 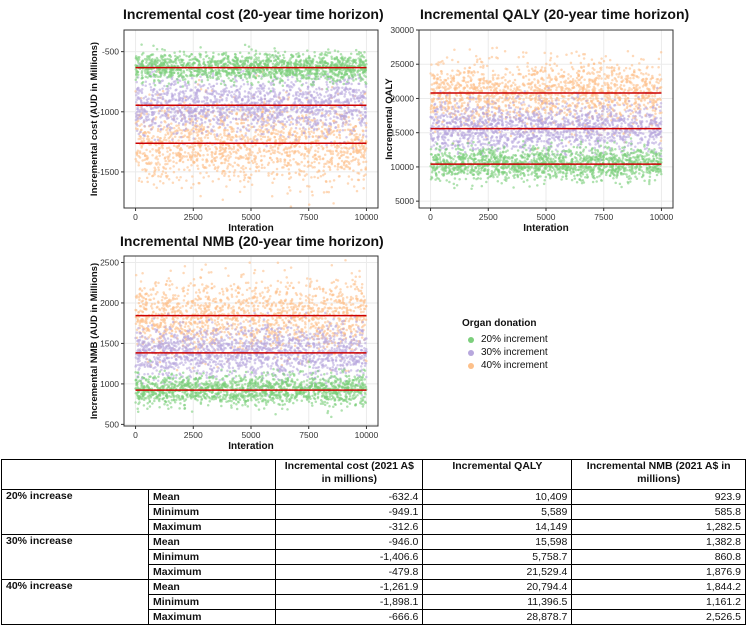 What do you see at coordinates (251, 217) in the screenshot?
I see `x-tick-label: 5000` at bounding box center [251, 217].